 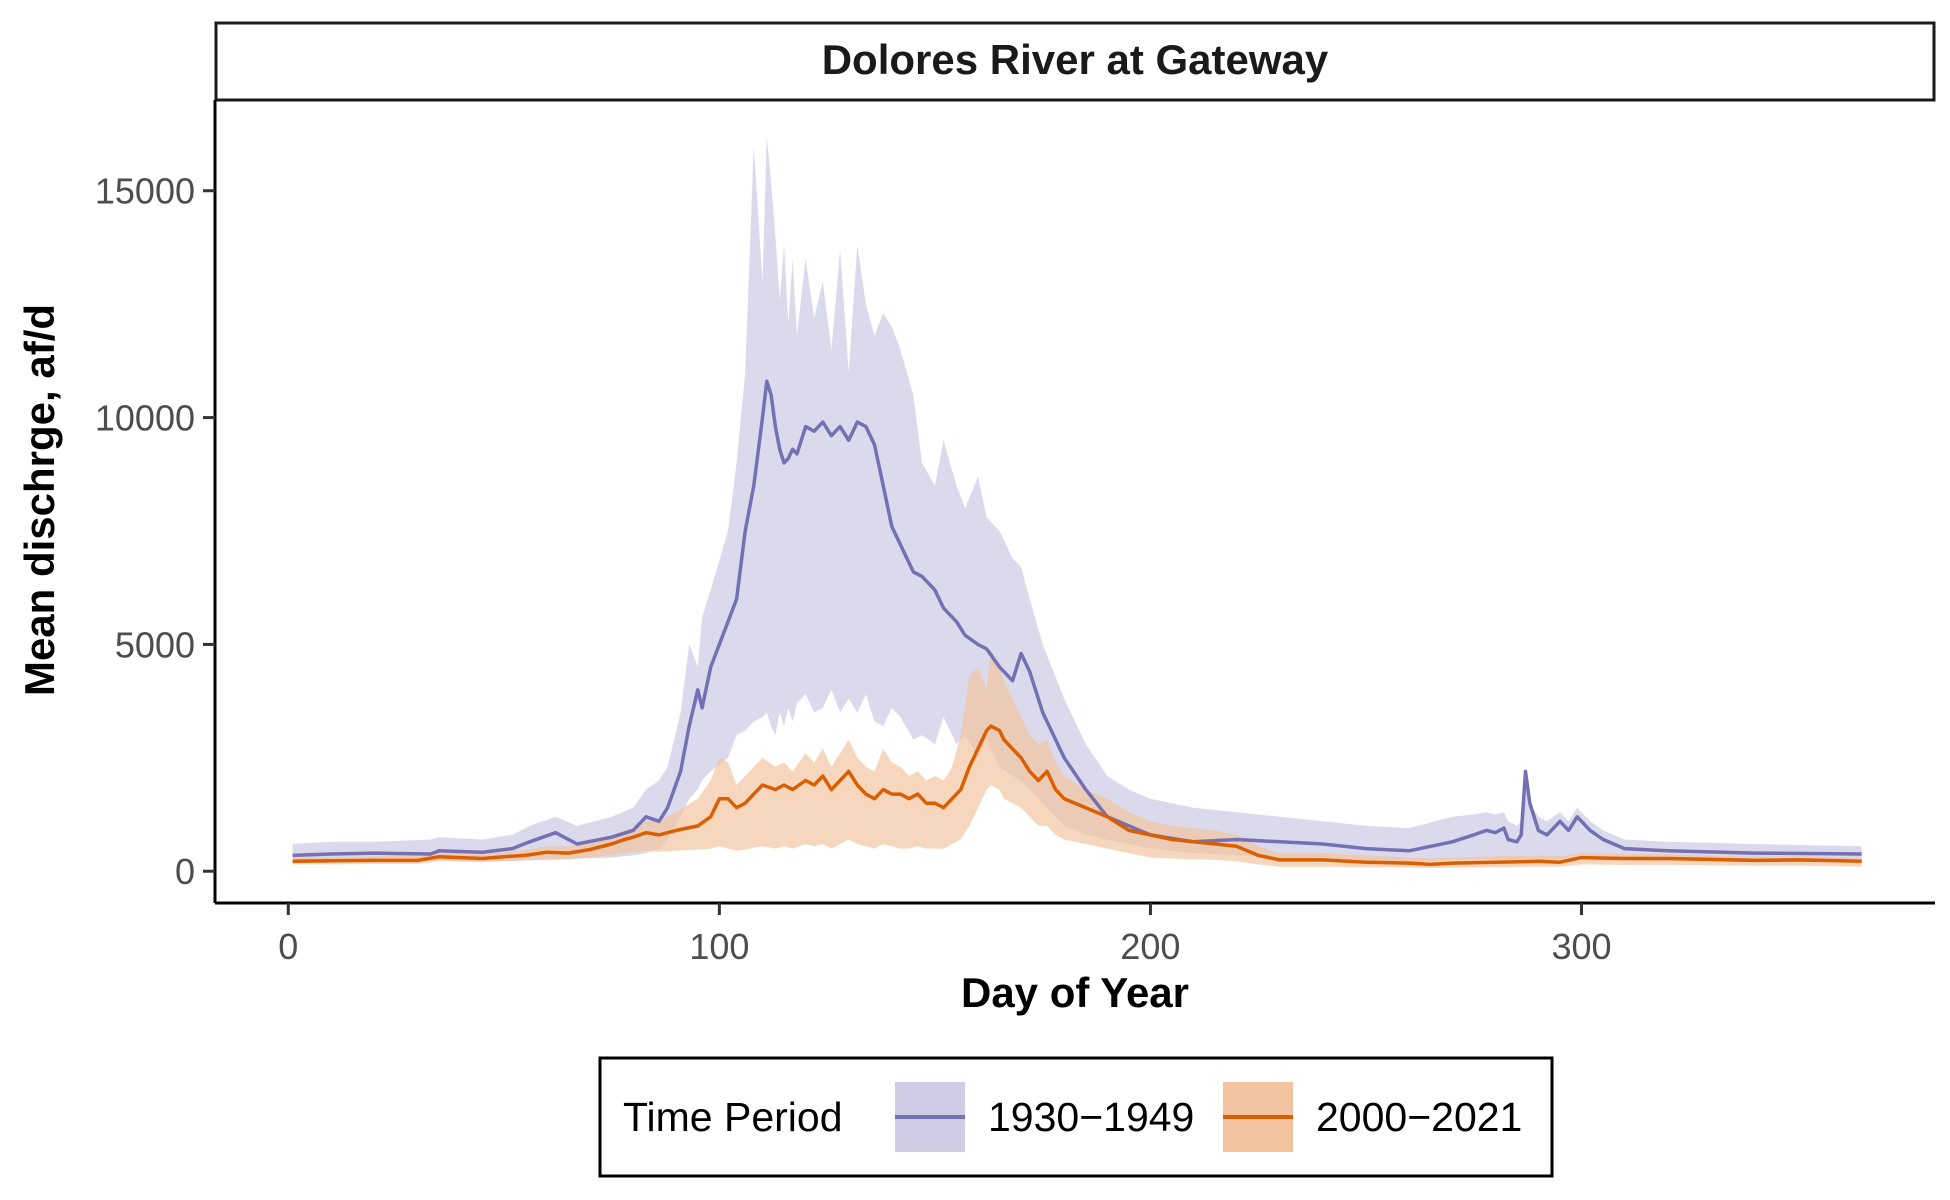 What do you see at coordinates (155, 531) in the screenshot?
I see `y-ticks: 0 5000 10000 15000` at bounding box center [155, 531].